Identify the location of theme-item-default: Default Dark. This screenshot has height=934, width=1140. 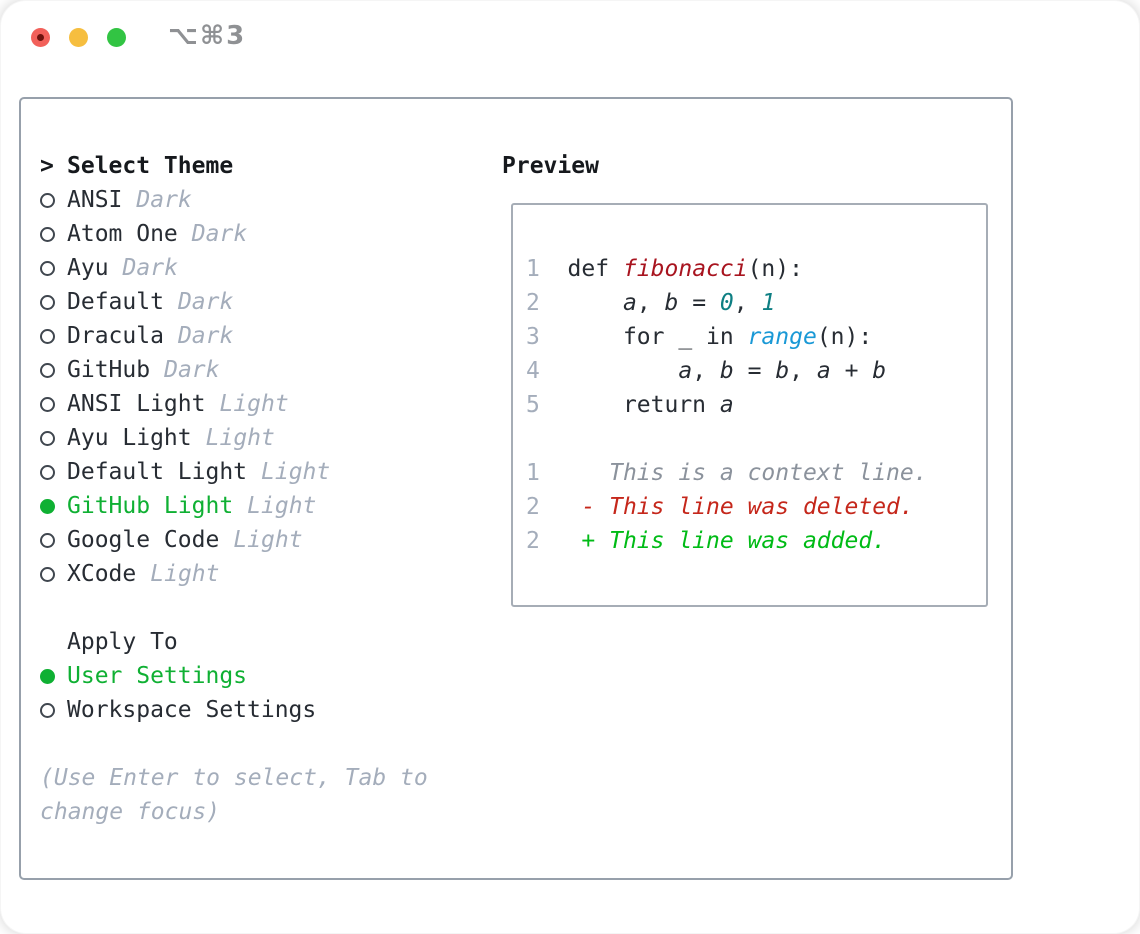
(271, 302).